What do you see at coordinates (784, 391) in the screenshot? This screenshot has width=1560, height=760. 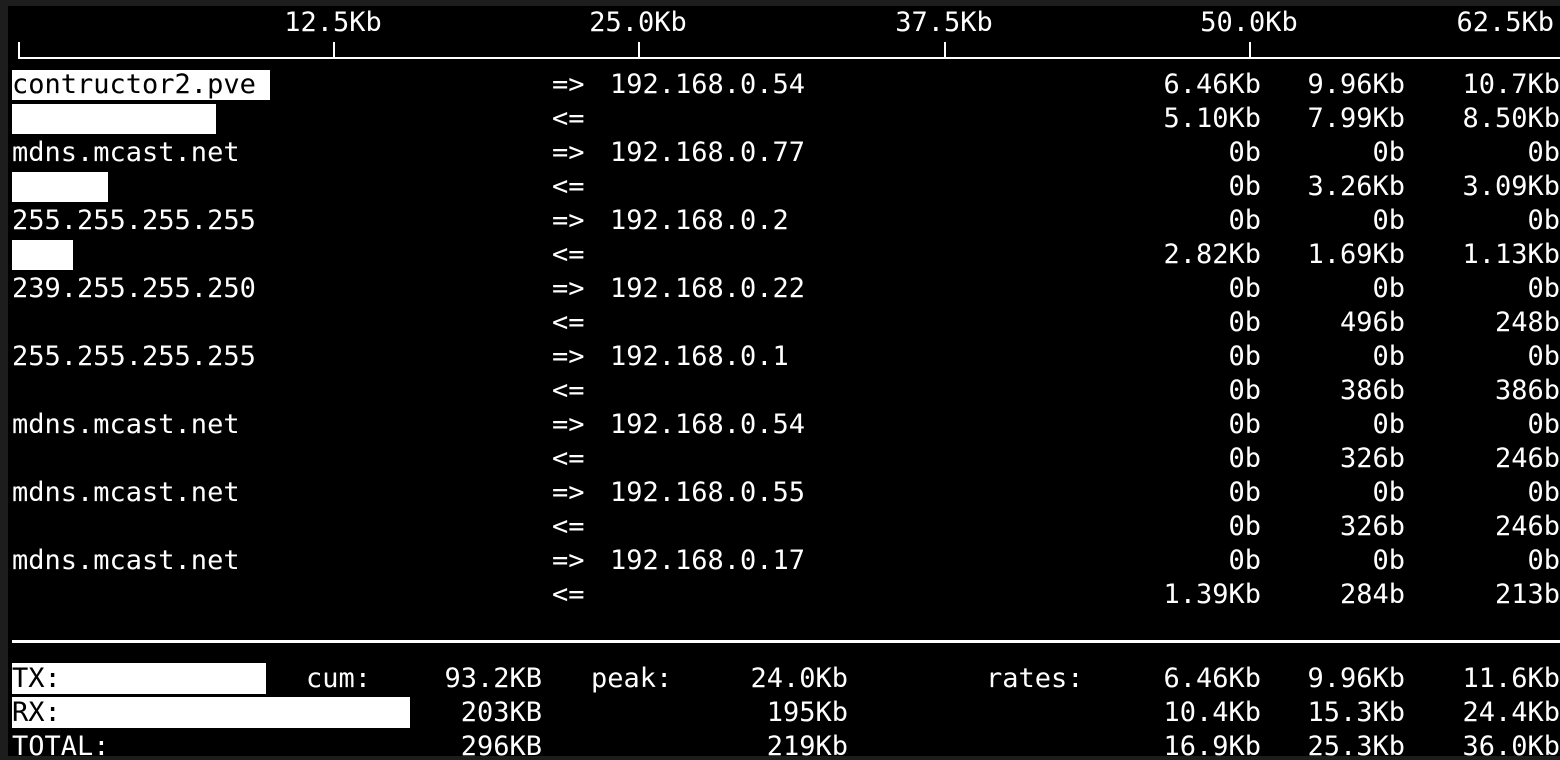 I see `flow-row: <= 0b 386b 386b` at bounding box center [784, 391].